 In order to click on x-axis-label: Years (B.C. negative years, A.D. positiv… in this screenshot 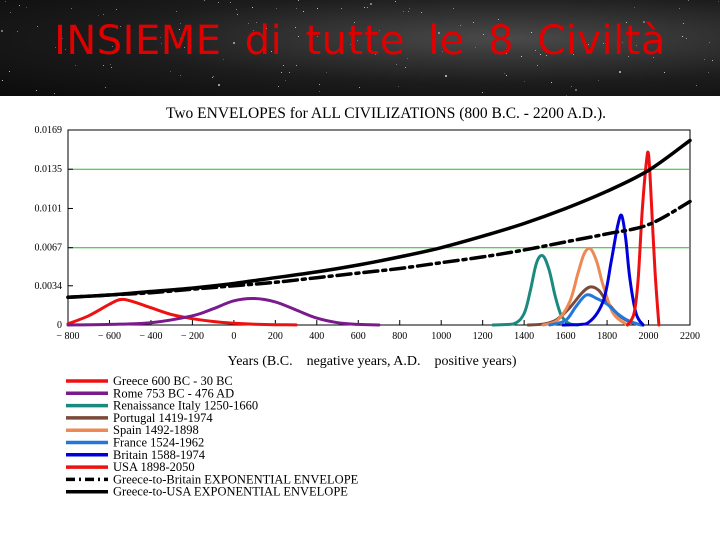, I will do `click(371, 361)`.